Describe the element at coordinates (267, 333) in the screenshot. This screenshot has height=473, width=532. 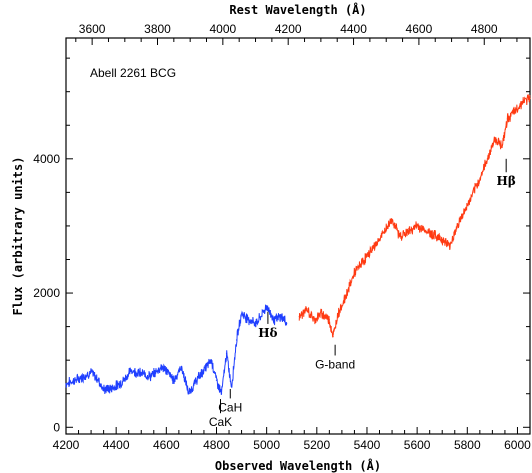
I see `annotation-label: Hδ` at that location.